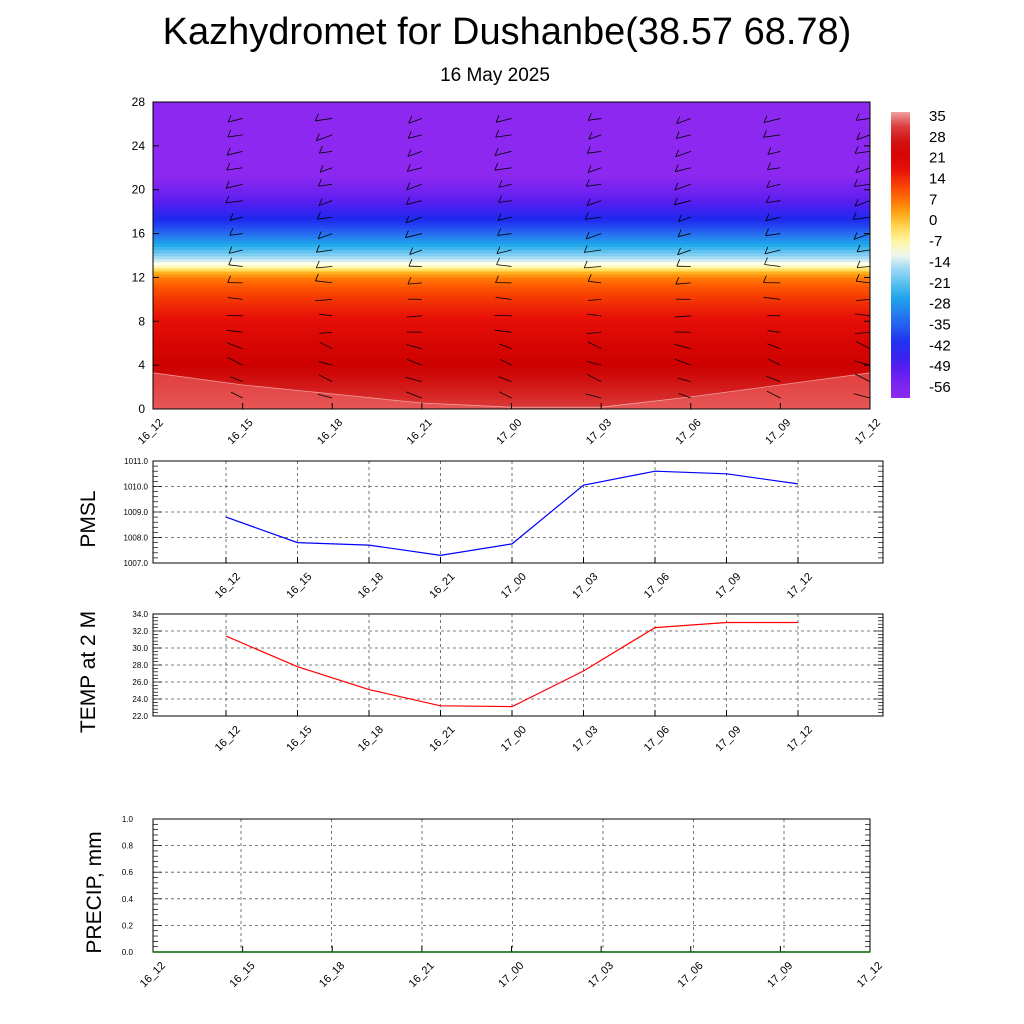 Image resolution: width=1024 pixels, height=1024 pixels. Describe the element at coordinates (689, 432) in the screenshot. I see `heatmap-x-tick-label: 17_06` at that location.